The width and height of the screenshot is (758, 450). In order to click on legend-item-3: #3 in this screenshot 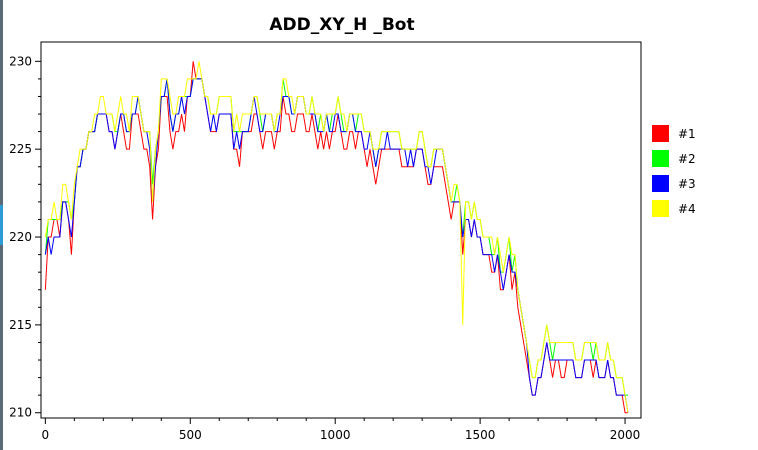, I will do `click(674, 183)`.